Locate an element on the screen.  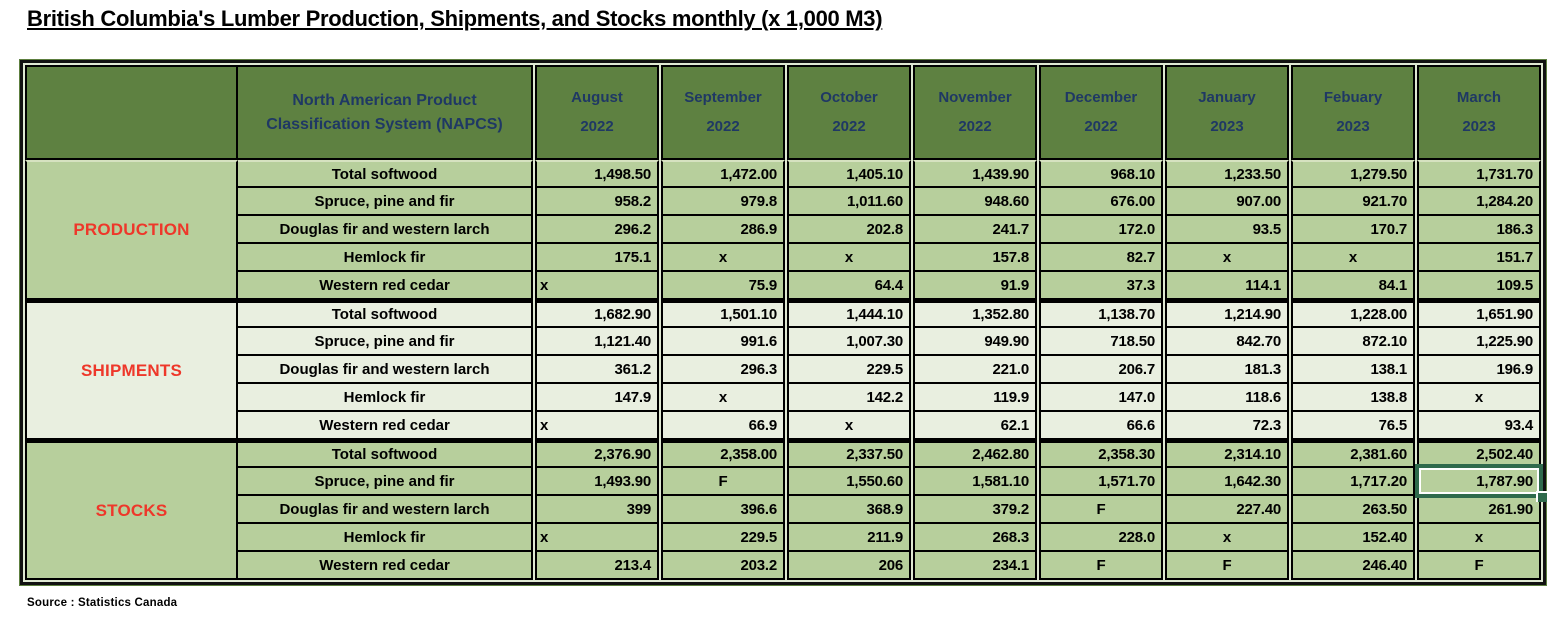
data-cell: 1,225.90 is located at coordinates (1479, 342).